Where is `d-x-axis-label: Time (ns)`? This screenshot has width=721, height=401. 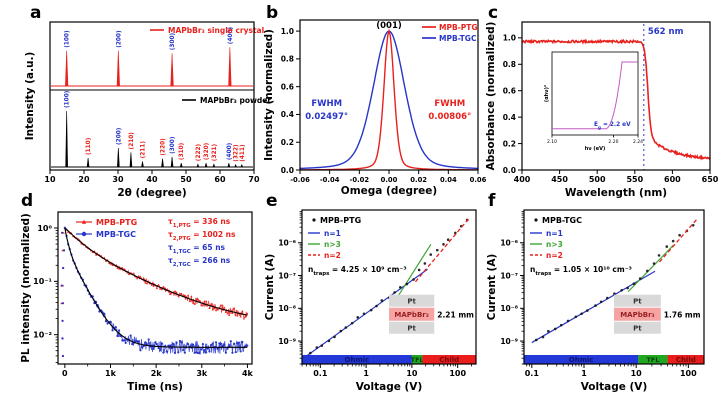
d-x-axis-label: Time (ns) is located at coordinates (155, 387).